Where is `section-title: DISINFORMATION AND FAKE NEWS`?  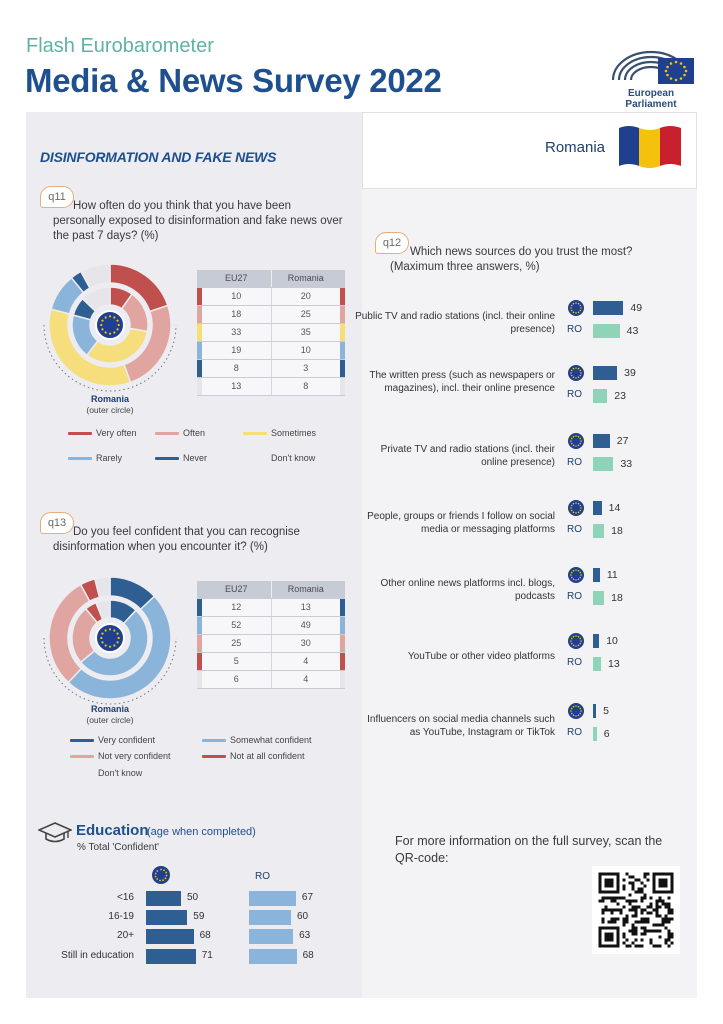 section-title: DISINFORMATION AND FAKE NEWS is located at coordinates (158, 157).